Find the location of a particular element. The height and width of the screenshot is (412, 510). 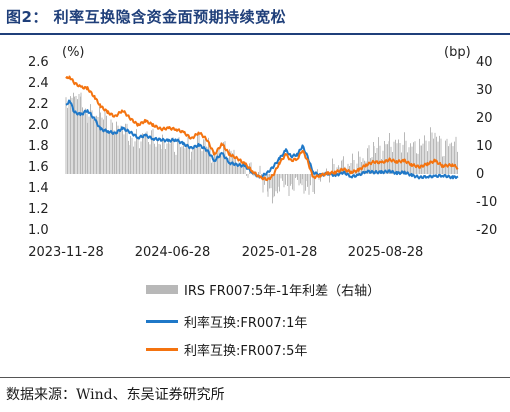

left-tick-label: 2.0 is located at coordinates (38, 125).